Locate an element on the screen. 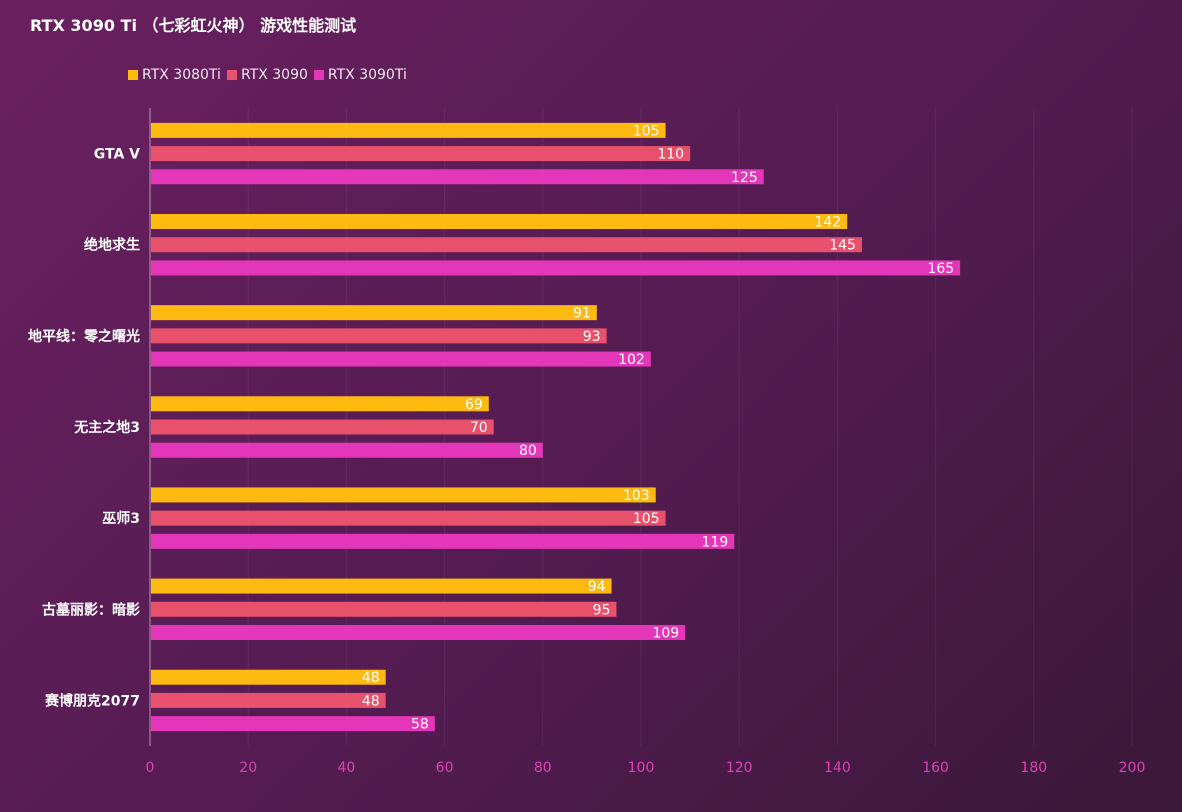 The height and width of the screenshot is (812, 1182). bar-value-label: 142 is located at coordinates (827, 223).